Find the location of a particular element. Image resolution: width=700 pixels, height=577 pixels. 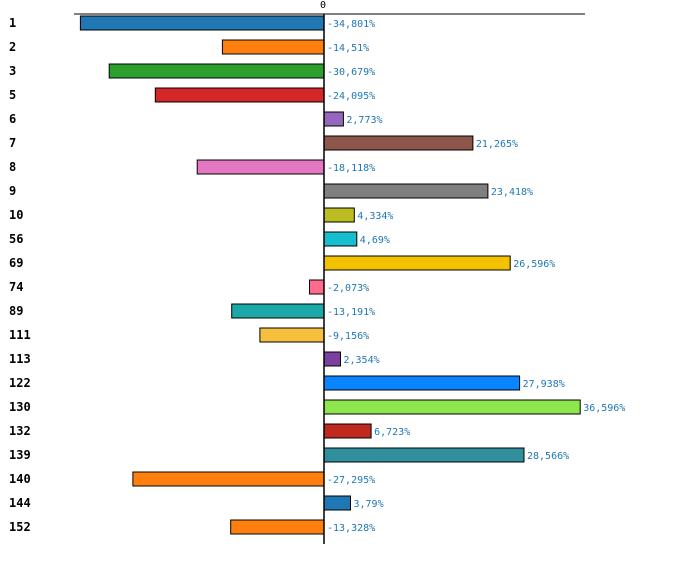

category-label: 9 is located at coordinates (12, 191).